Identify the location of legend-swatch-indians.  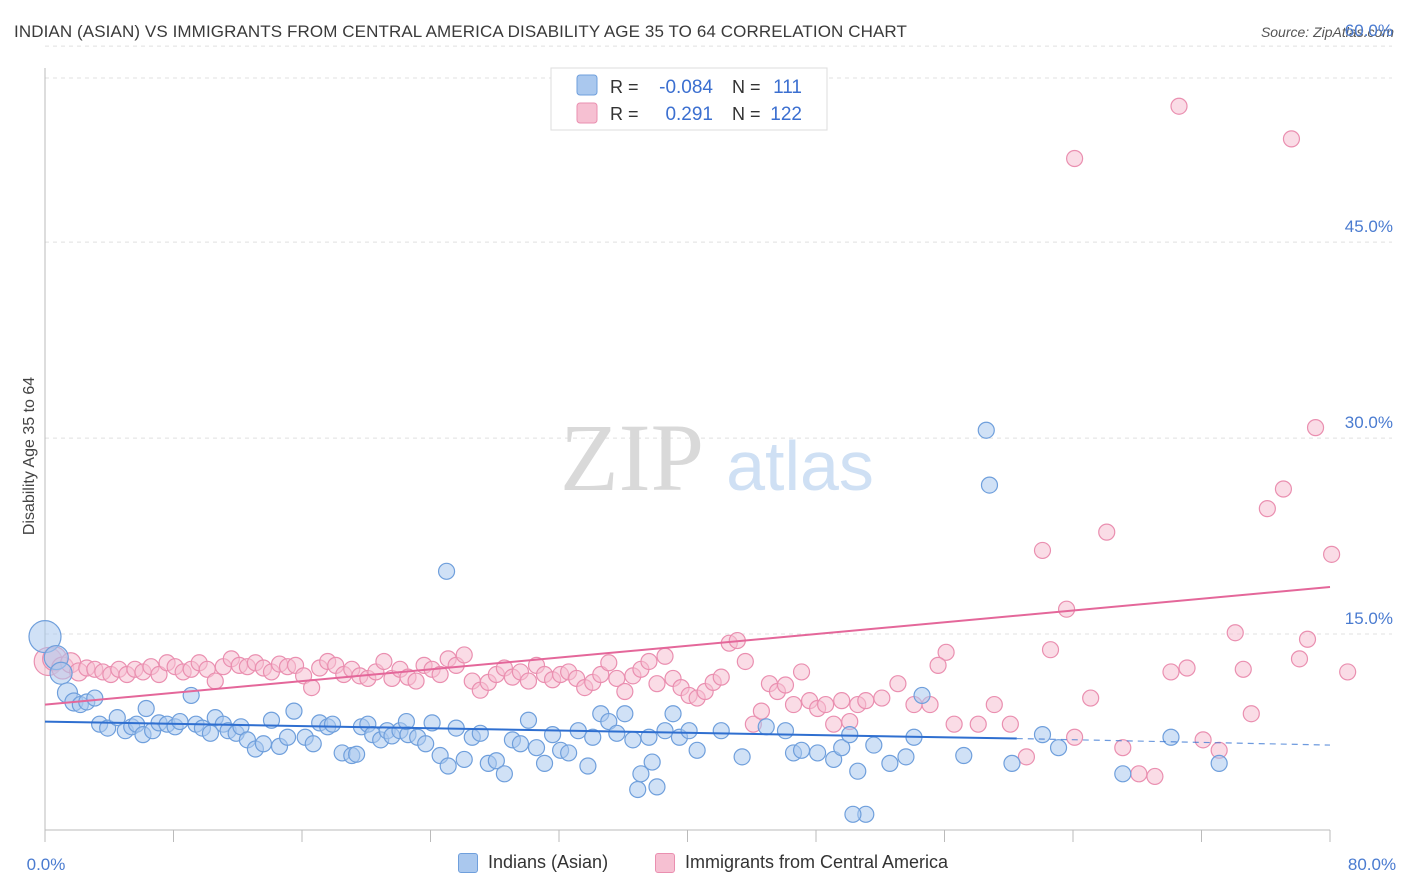
(468, 862).